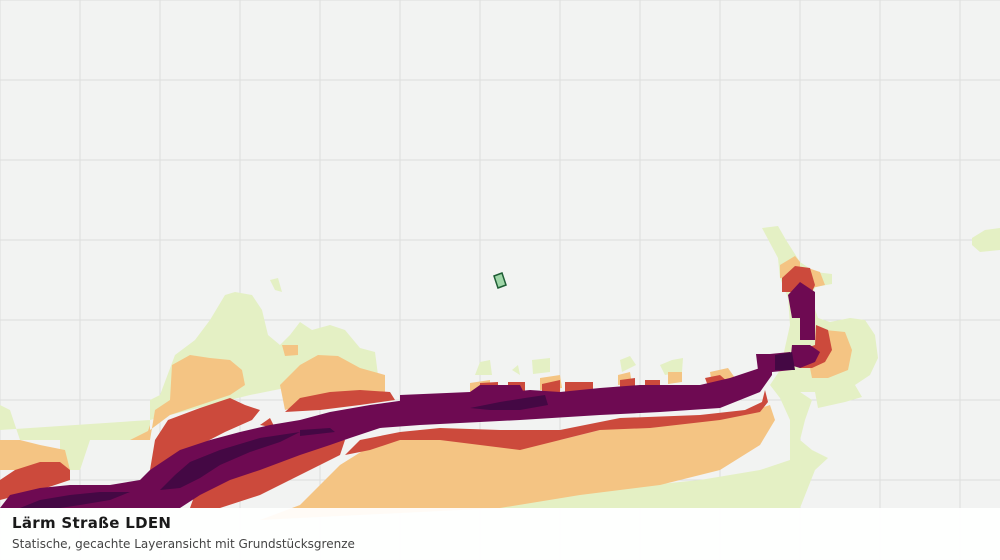 This screenshot has height=560, width=1000. I want to click on parcel-outline, so click(500, 280).